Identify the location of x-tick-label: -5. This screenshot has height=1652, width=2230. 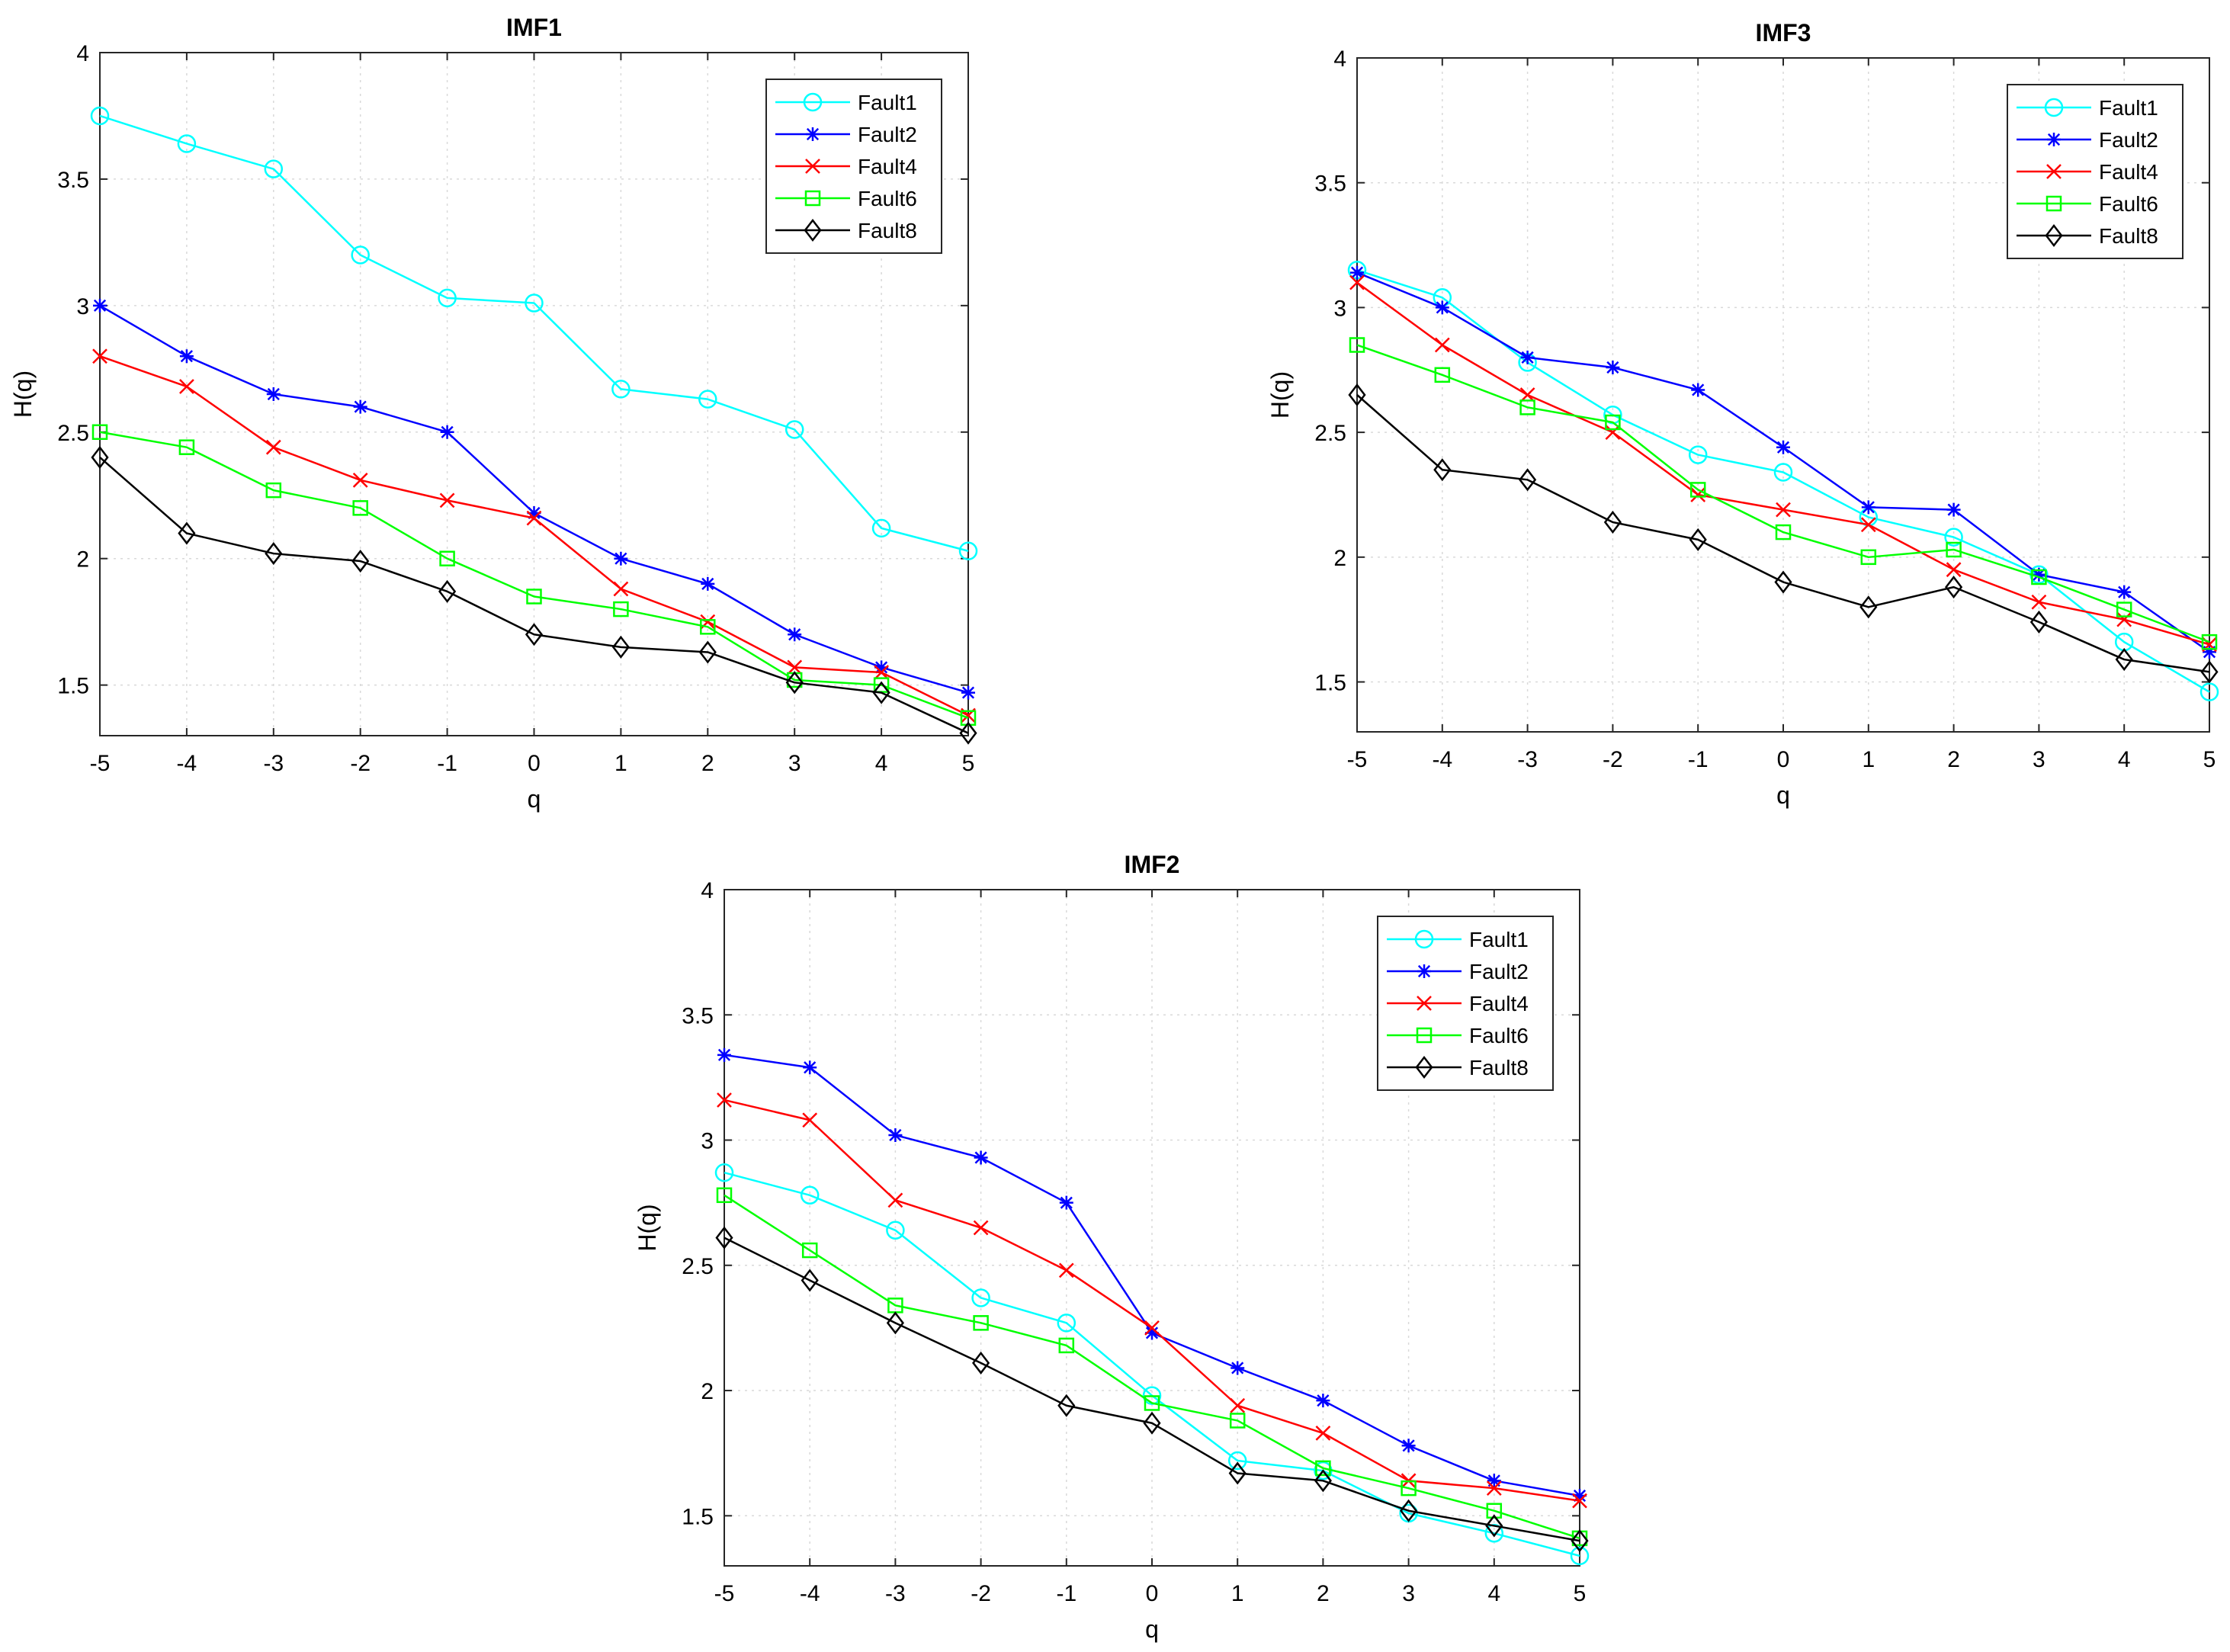
(1357, 759).